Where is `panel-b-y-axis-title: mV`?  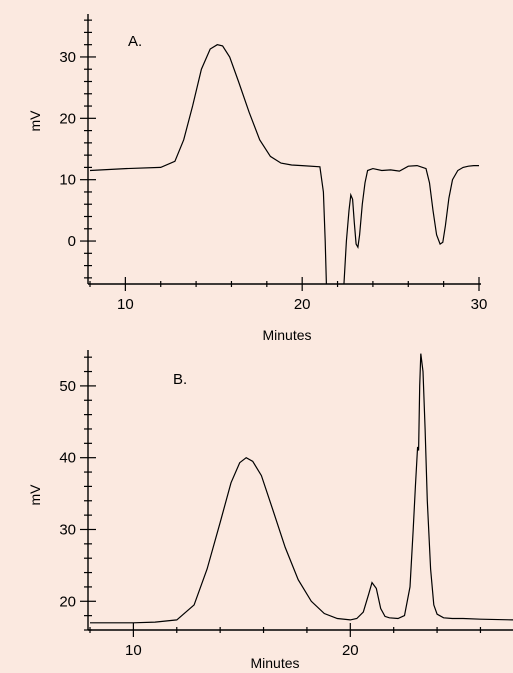 panel-b-y-axis-title: mV is located at coordinates (35, 495).